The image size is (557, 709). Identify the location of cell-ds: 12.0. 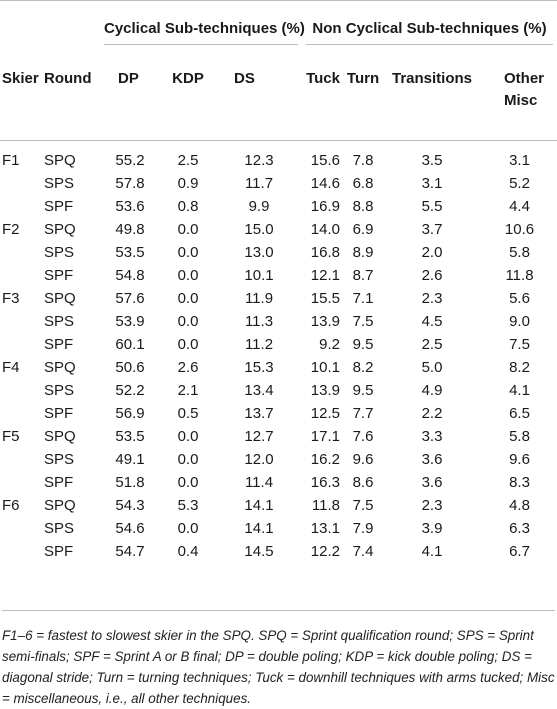
(259, 459).